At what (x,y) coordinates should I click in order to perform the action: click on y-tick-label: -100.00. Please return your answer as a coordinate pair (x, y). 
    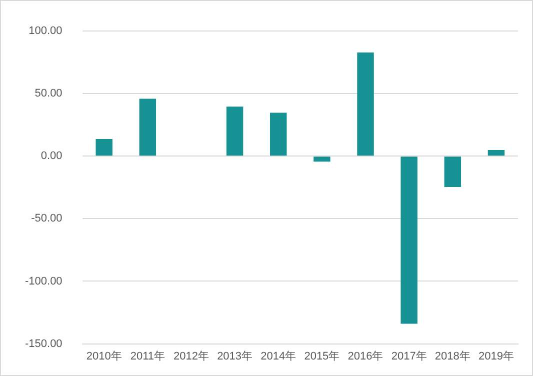
    Looking at the image, I should click on (43, 281).